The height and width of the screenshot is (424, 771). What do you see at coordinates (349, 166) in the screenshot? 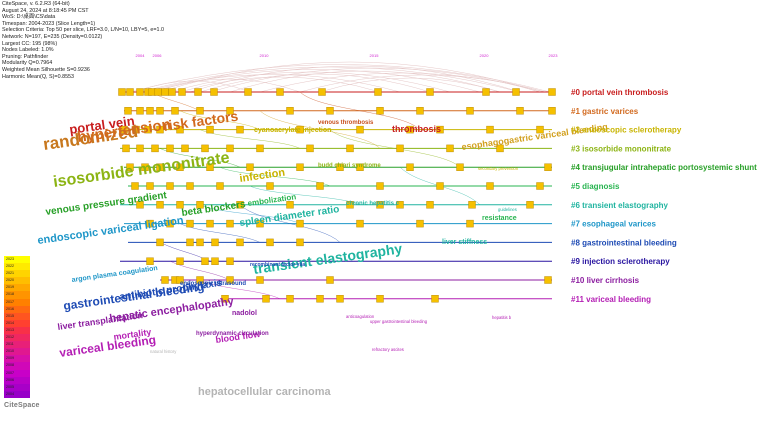
I see `keyword-label: budd chiari syndrome` at bounding box center [349, 166].